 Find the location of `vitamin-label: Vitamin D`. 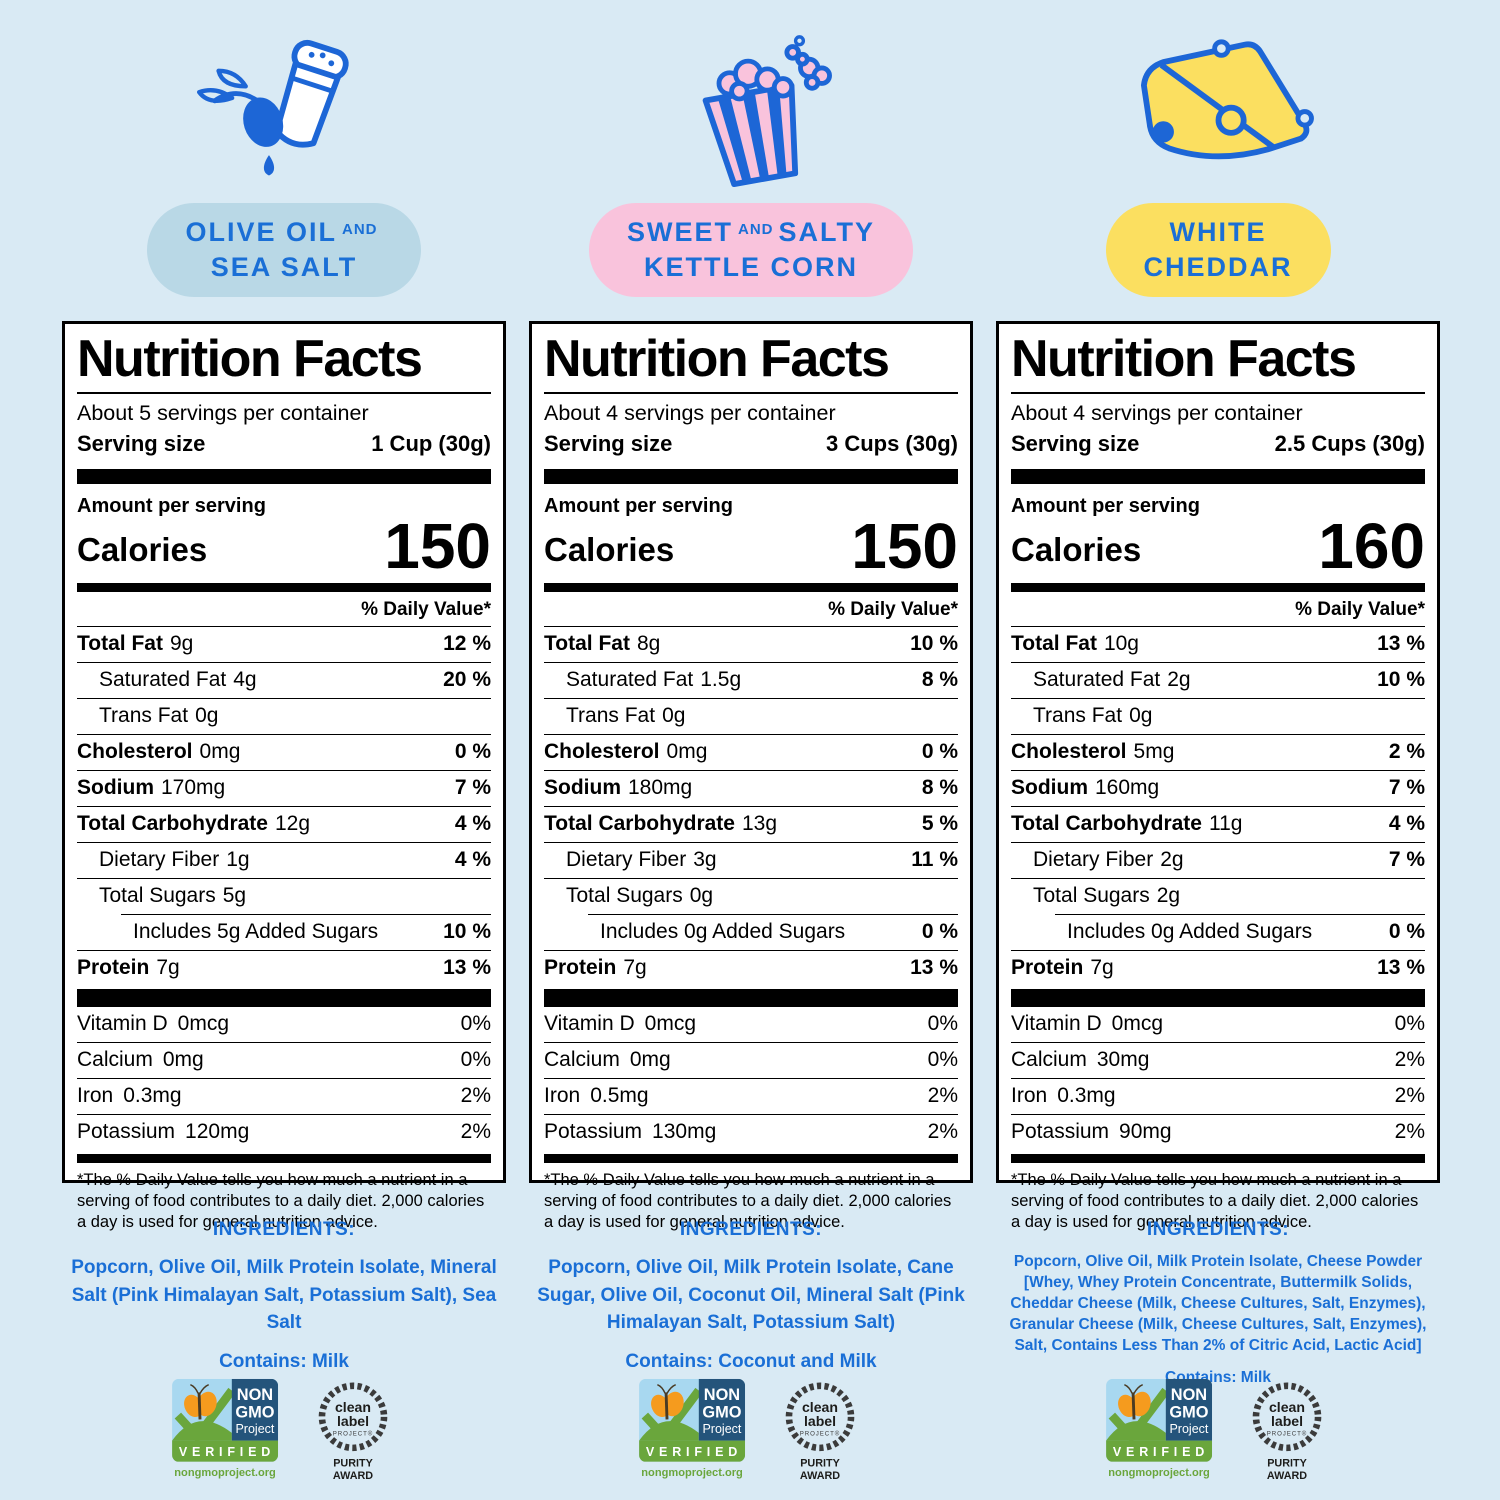

vitamin-label: Vitamin D is located at coordinates (1056, 1024).